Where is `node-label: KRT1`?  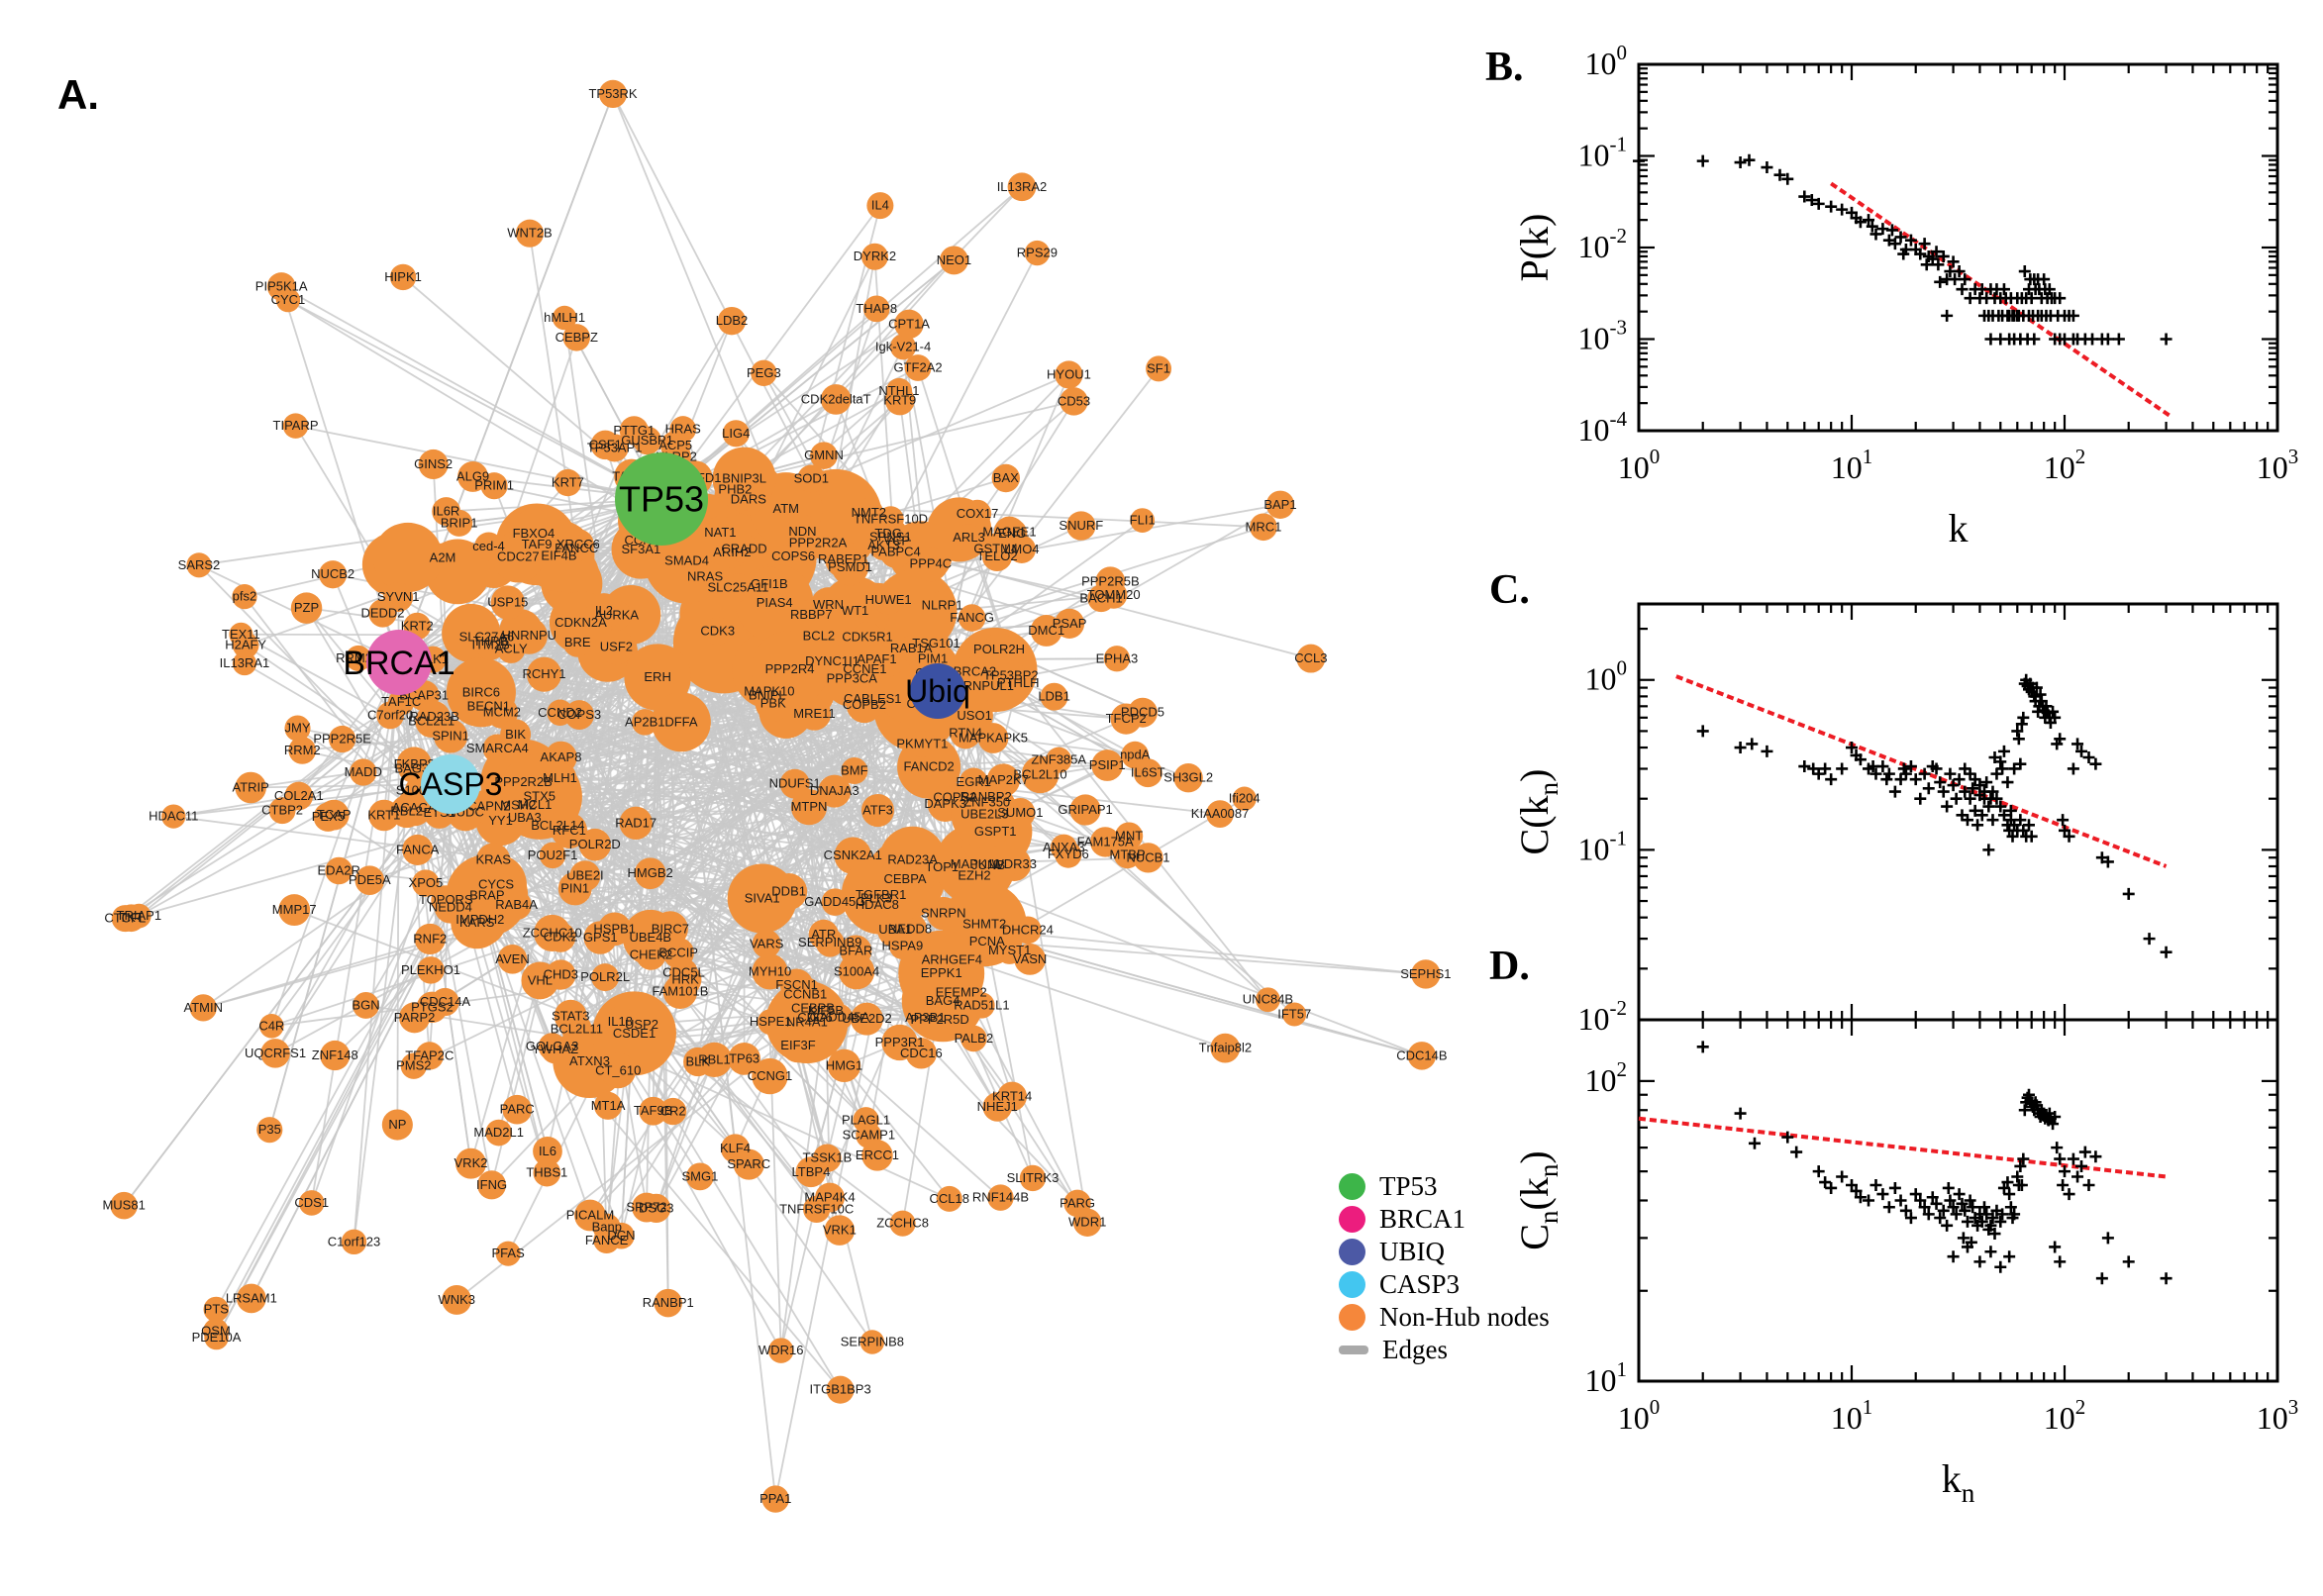
node-label: KRT1 is located at coordinates (383, 815).